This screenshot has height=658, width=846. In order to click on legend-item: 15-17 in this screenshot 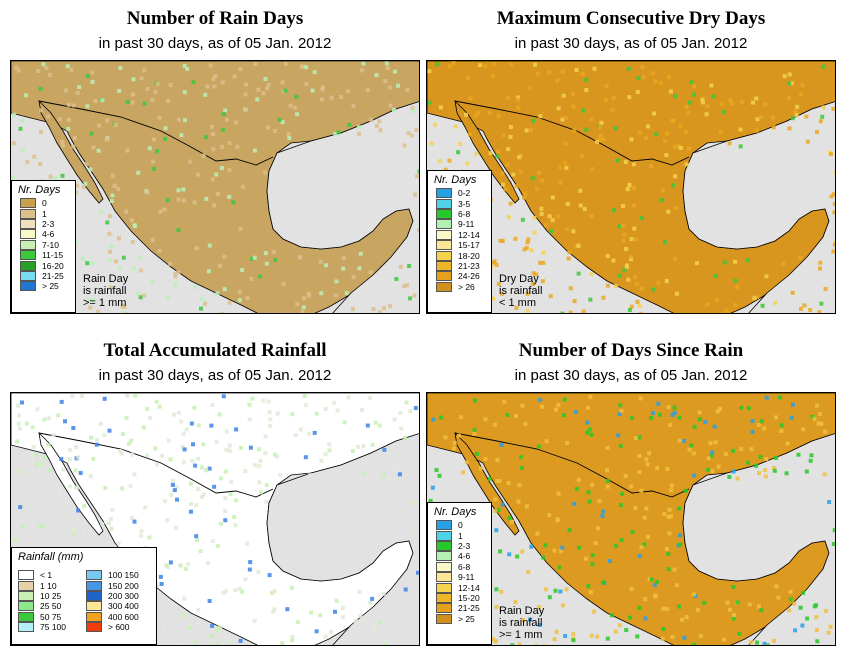, I will do `click(463, 245)`.